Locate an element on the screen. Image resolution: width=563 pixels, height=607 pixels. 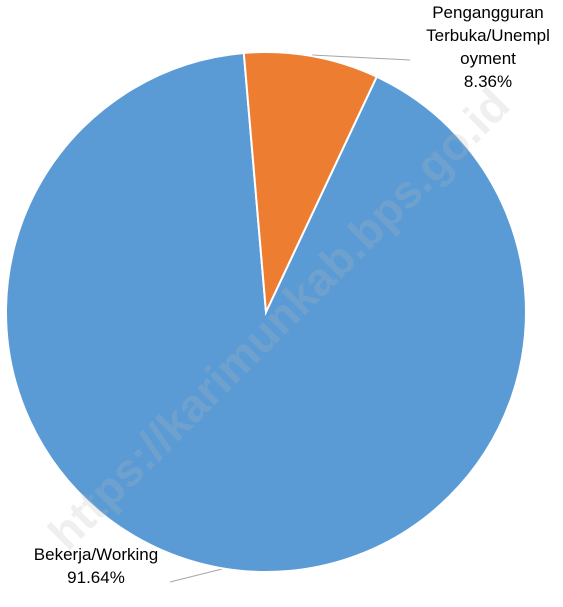
label-line: oyment is located at coordinates (488, 58).